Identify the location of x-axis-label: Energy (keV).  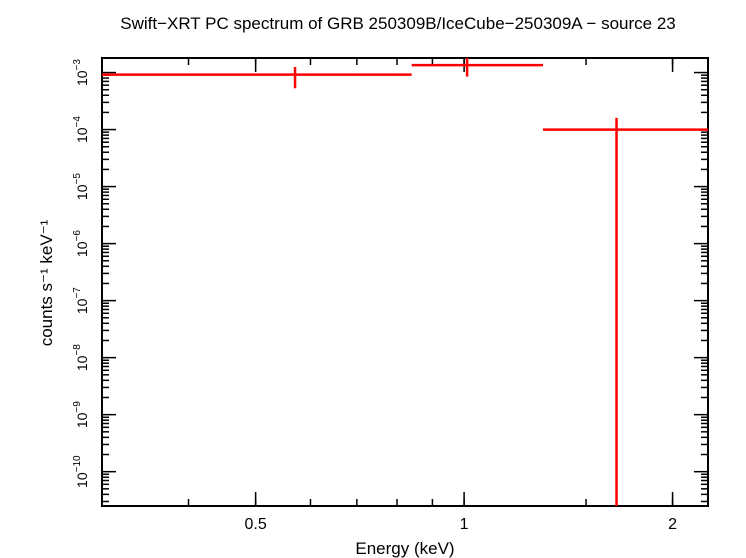
(404, 548).